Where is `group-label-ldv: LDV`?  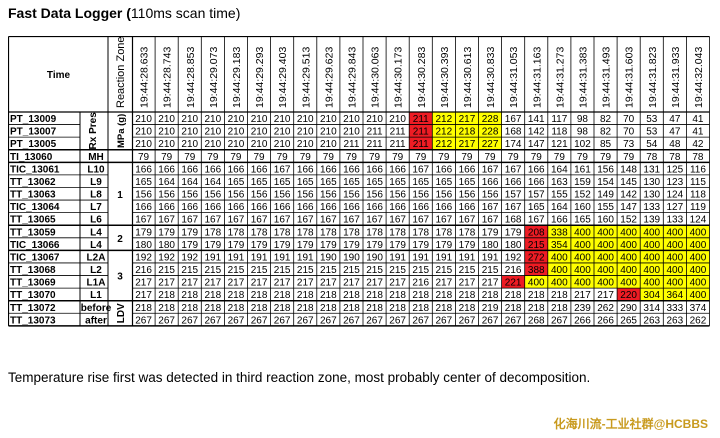 group-label-ldv: LDV is located at coordinates (121, 313).